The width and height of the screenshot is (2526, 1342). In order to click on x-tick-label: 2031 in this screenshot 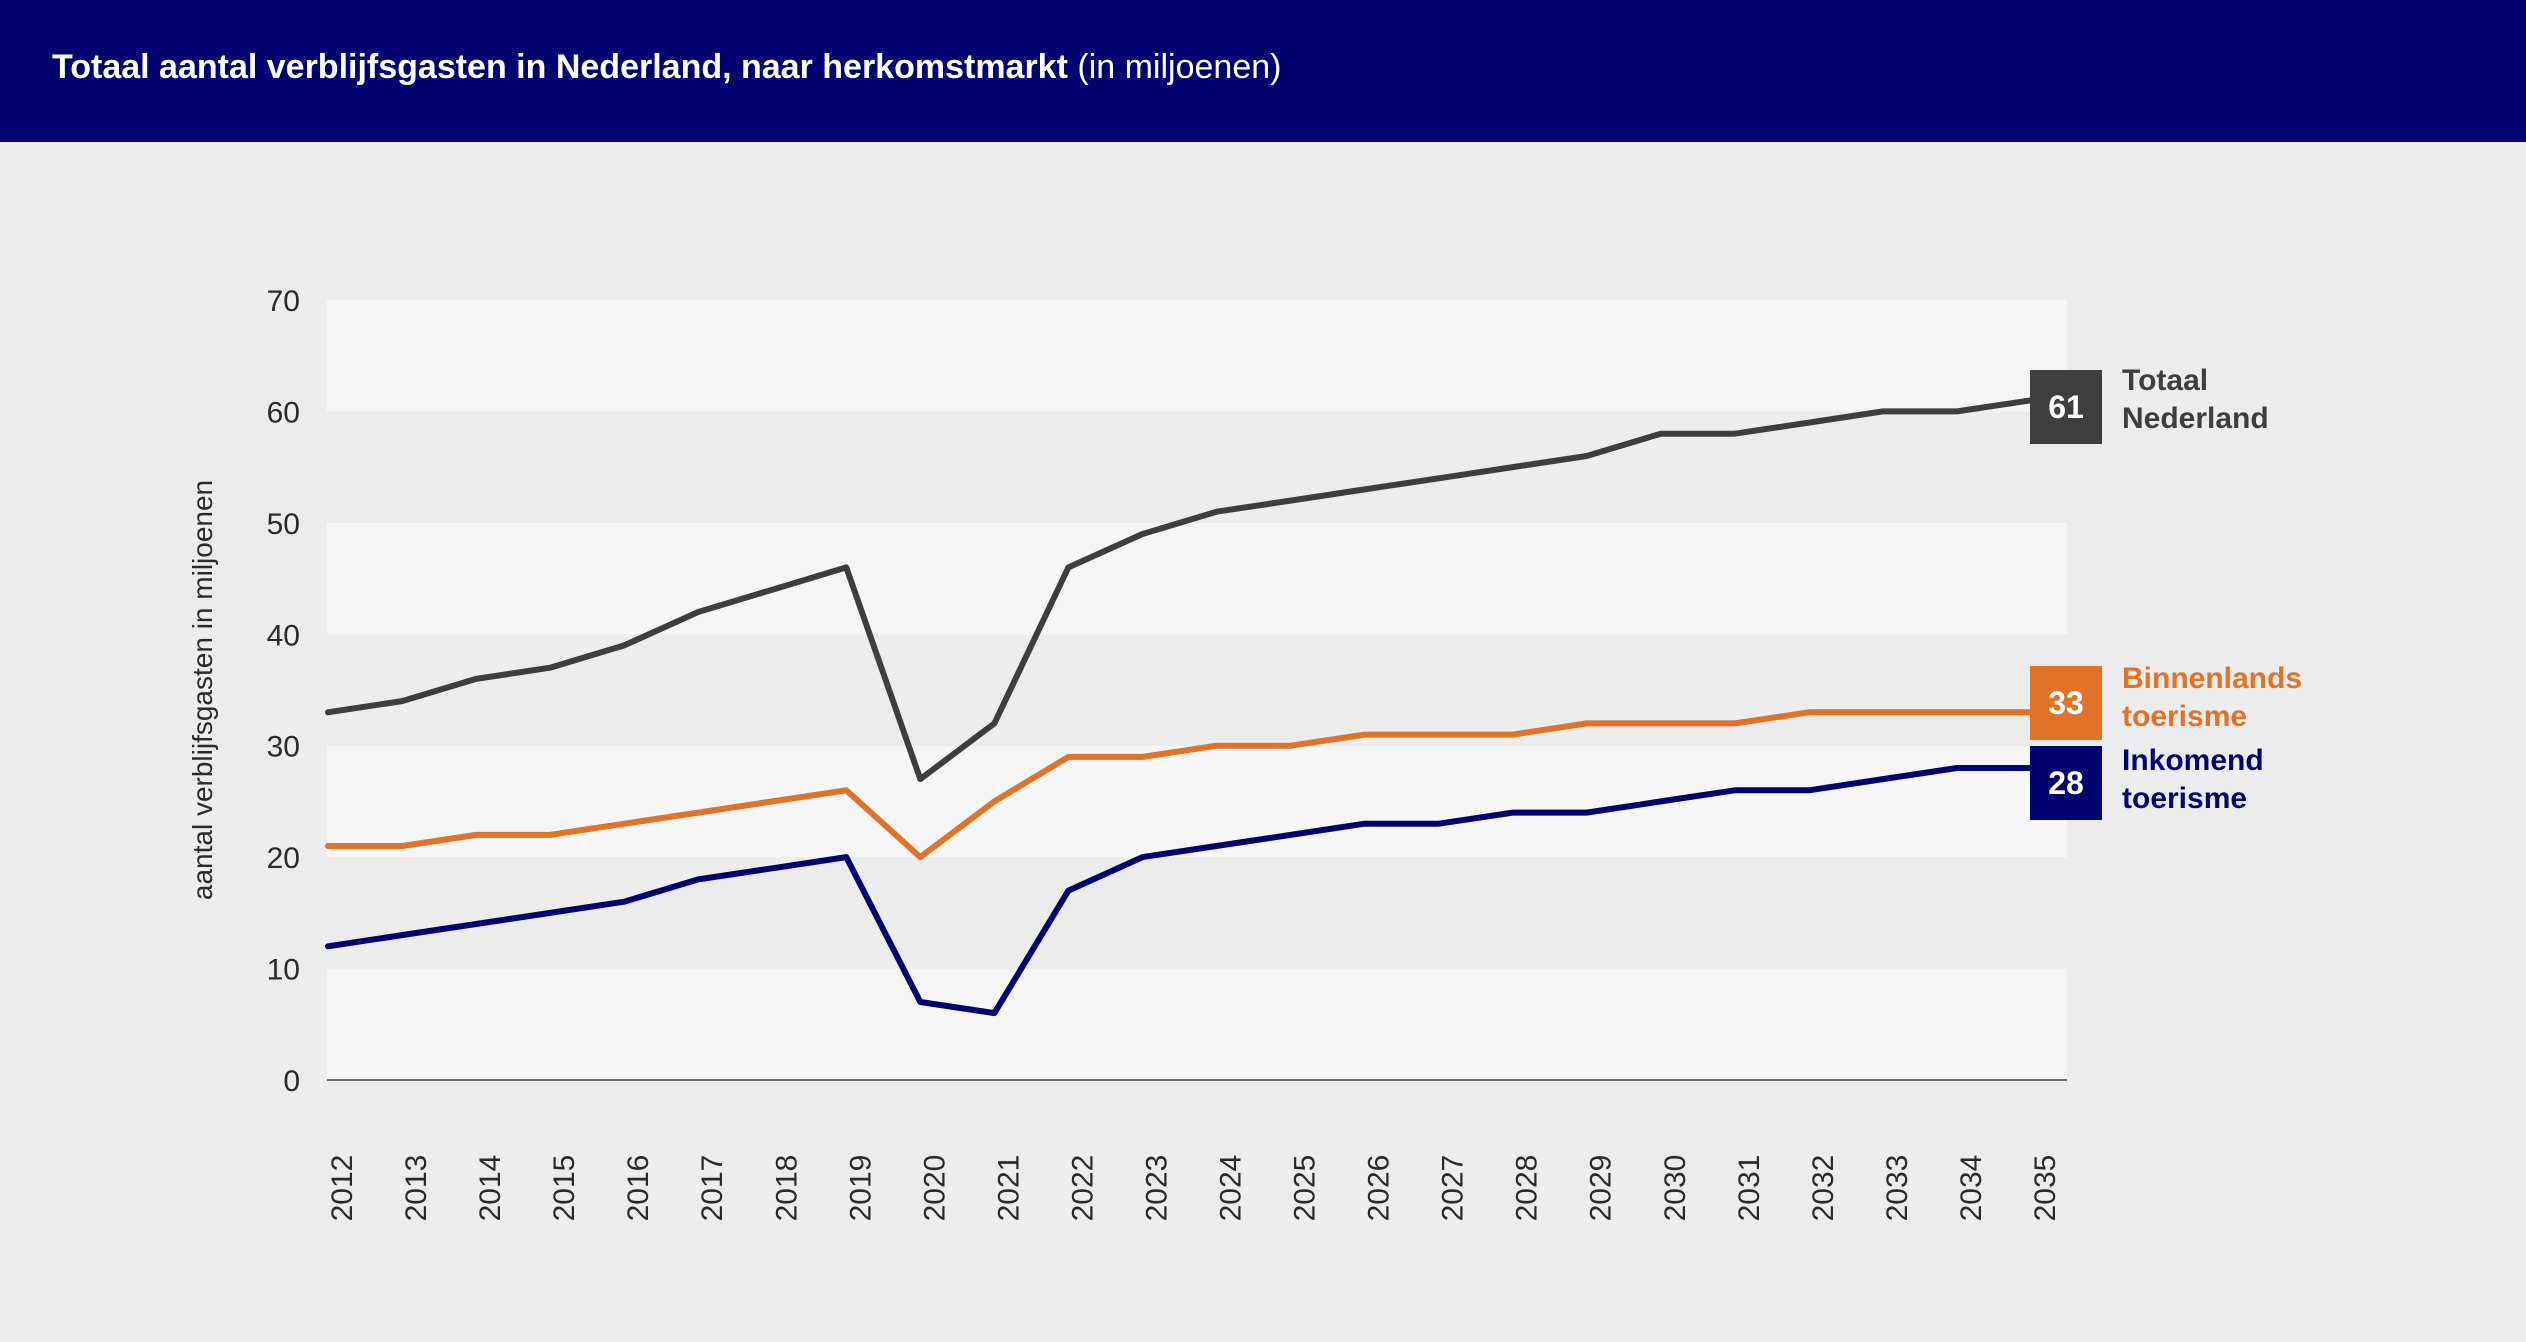, I will do `click(1749, 1188)`.